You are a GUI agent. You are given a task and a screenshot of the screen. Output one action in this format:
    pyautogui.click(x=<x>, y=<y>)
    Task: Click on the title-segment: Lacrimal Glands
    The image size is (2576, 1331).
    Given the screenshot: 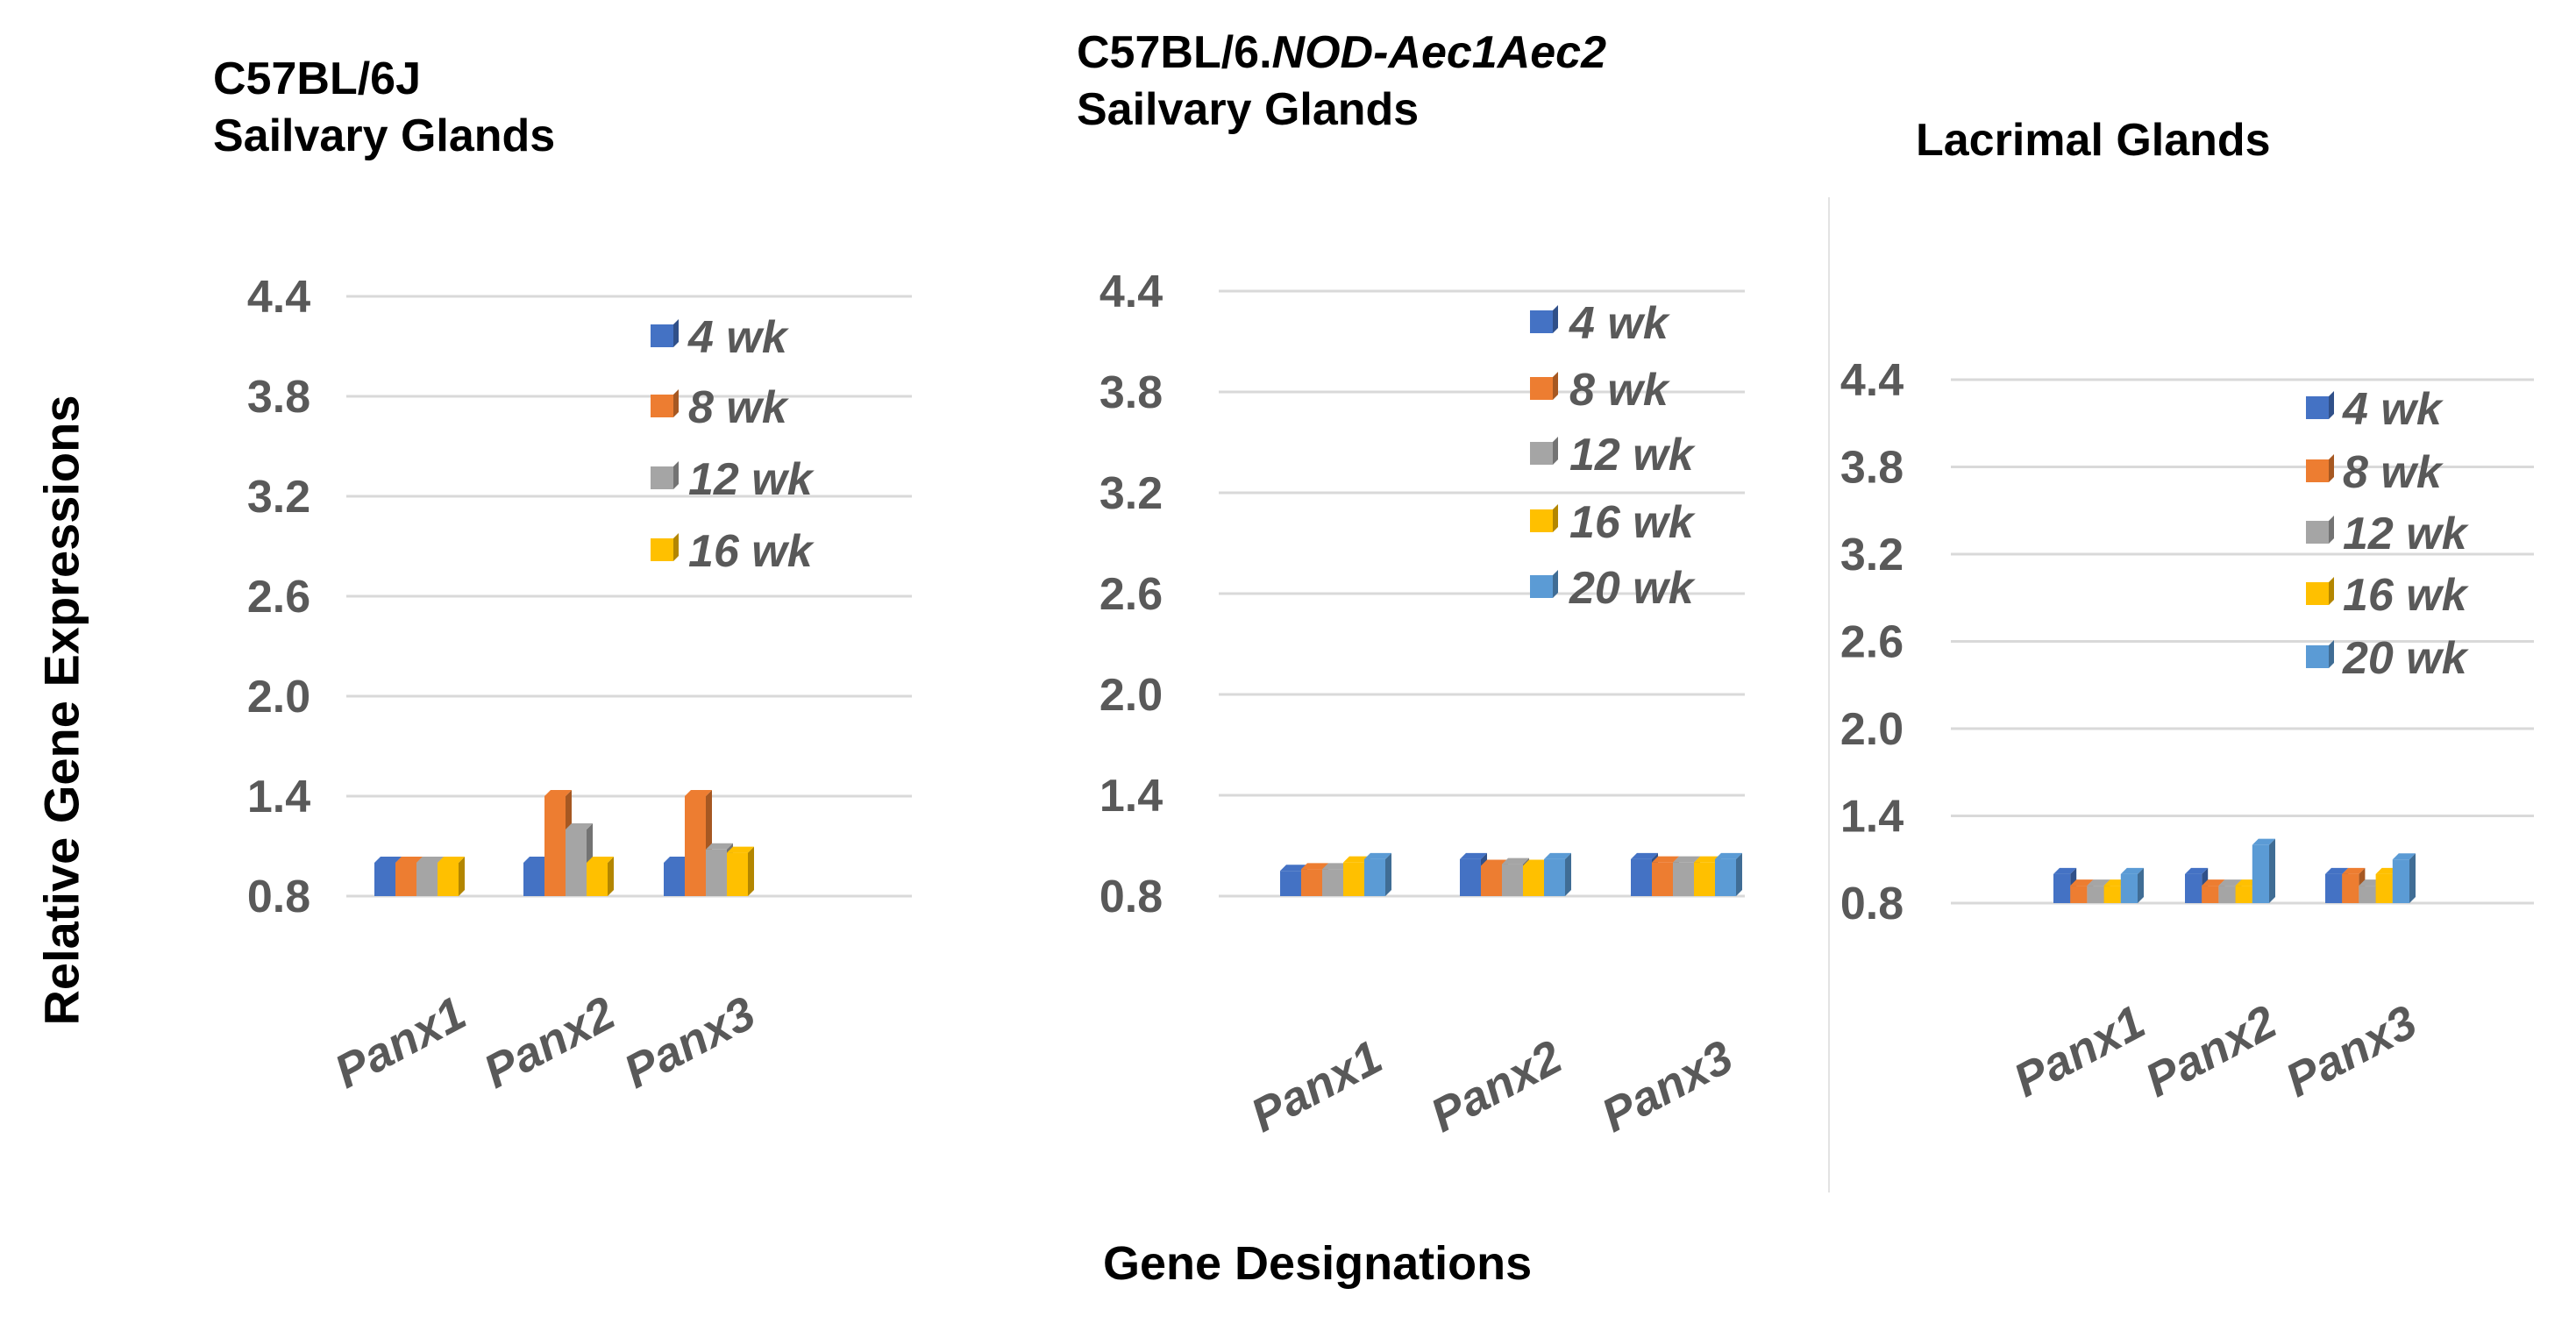 What is the action you would take?
    pyautogui.click(x=2093, y=140)
    